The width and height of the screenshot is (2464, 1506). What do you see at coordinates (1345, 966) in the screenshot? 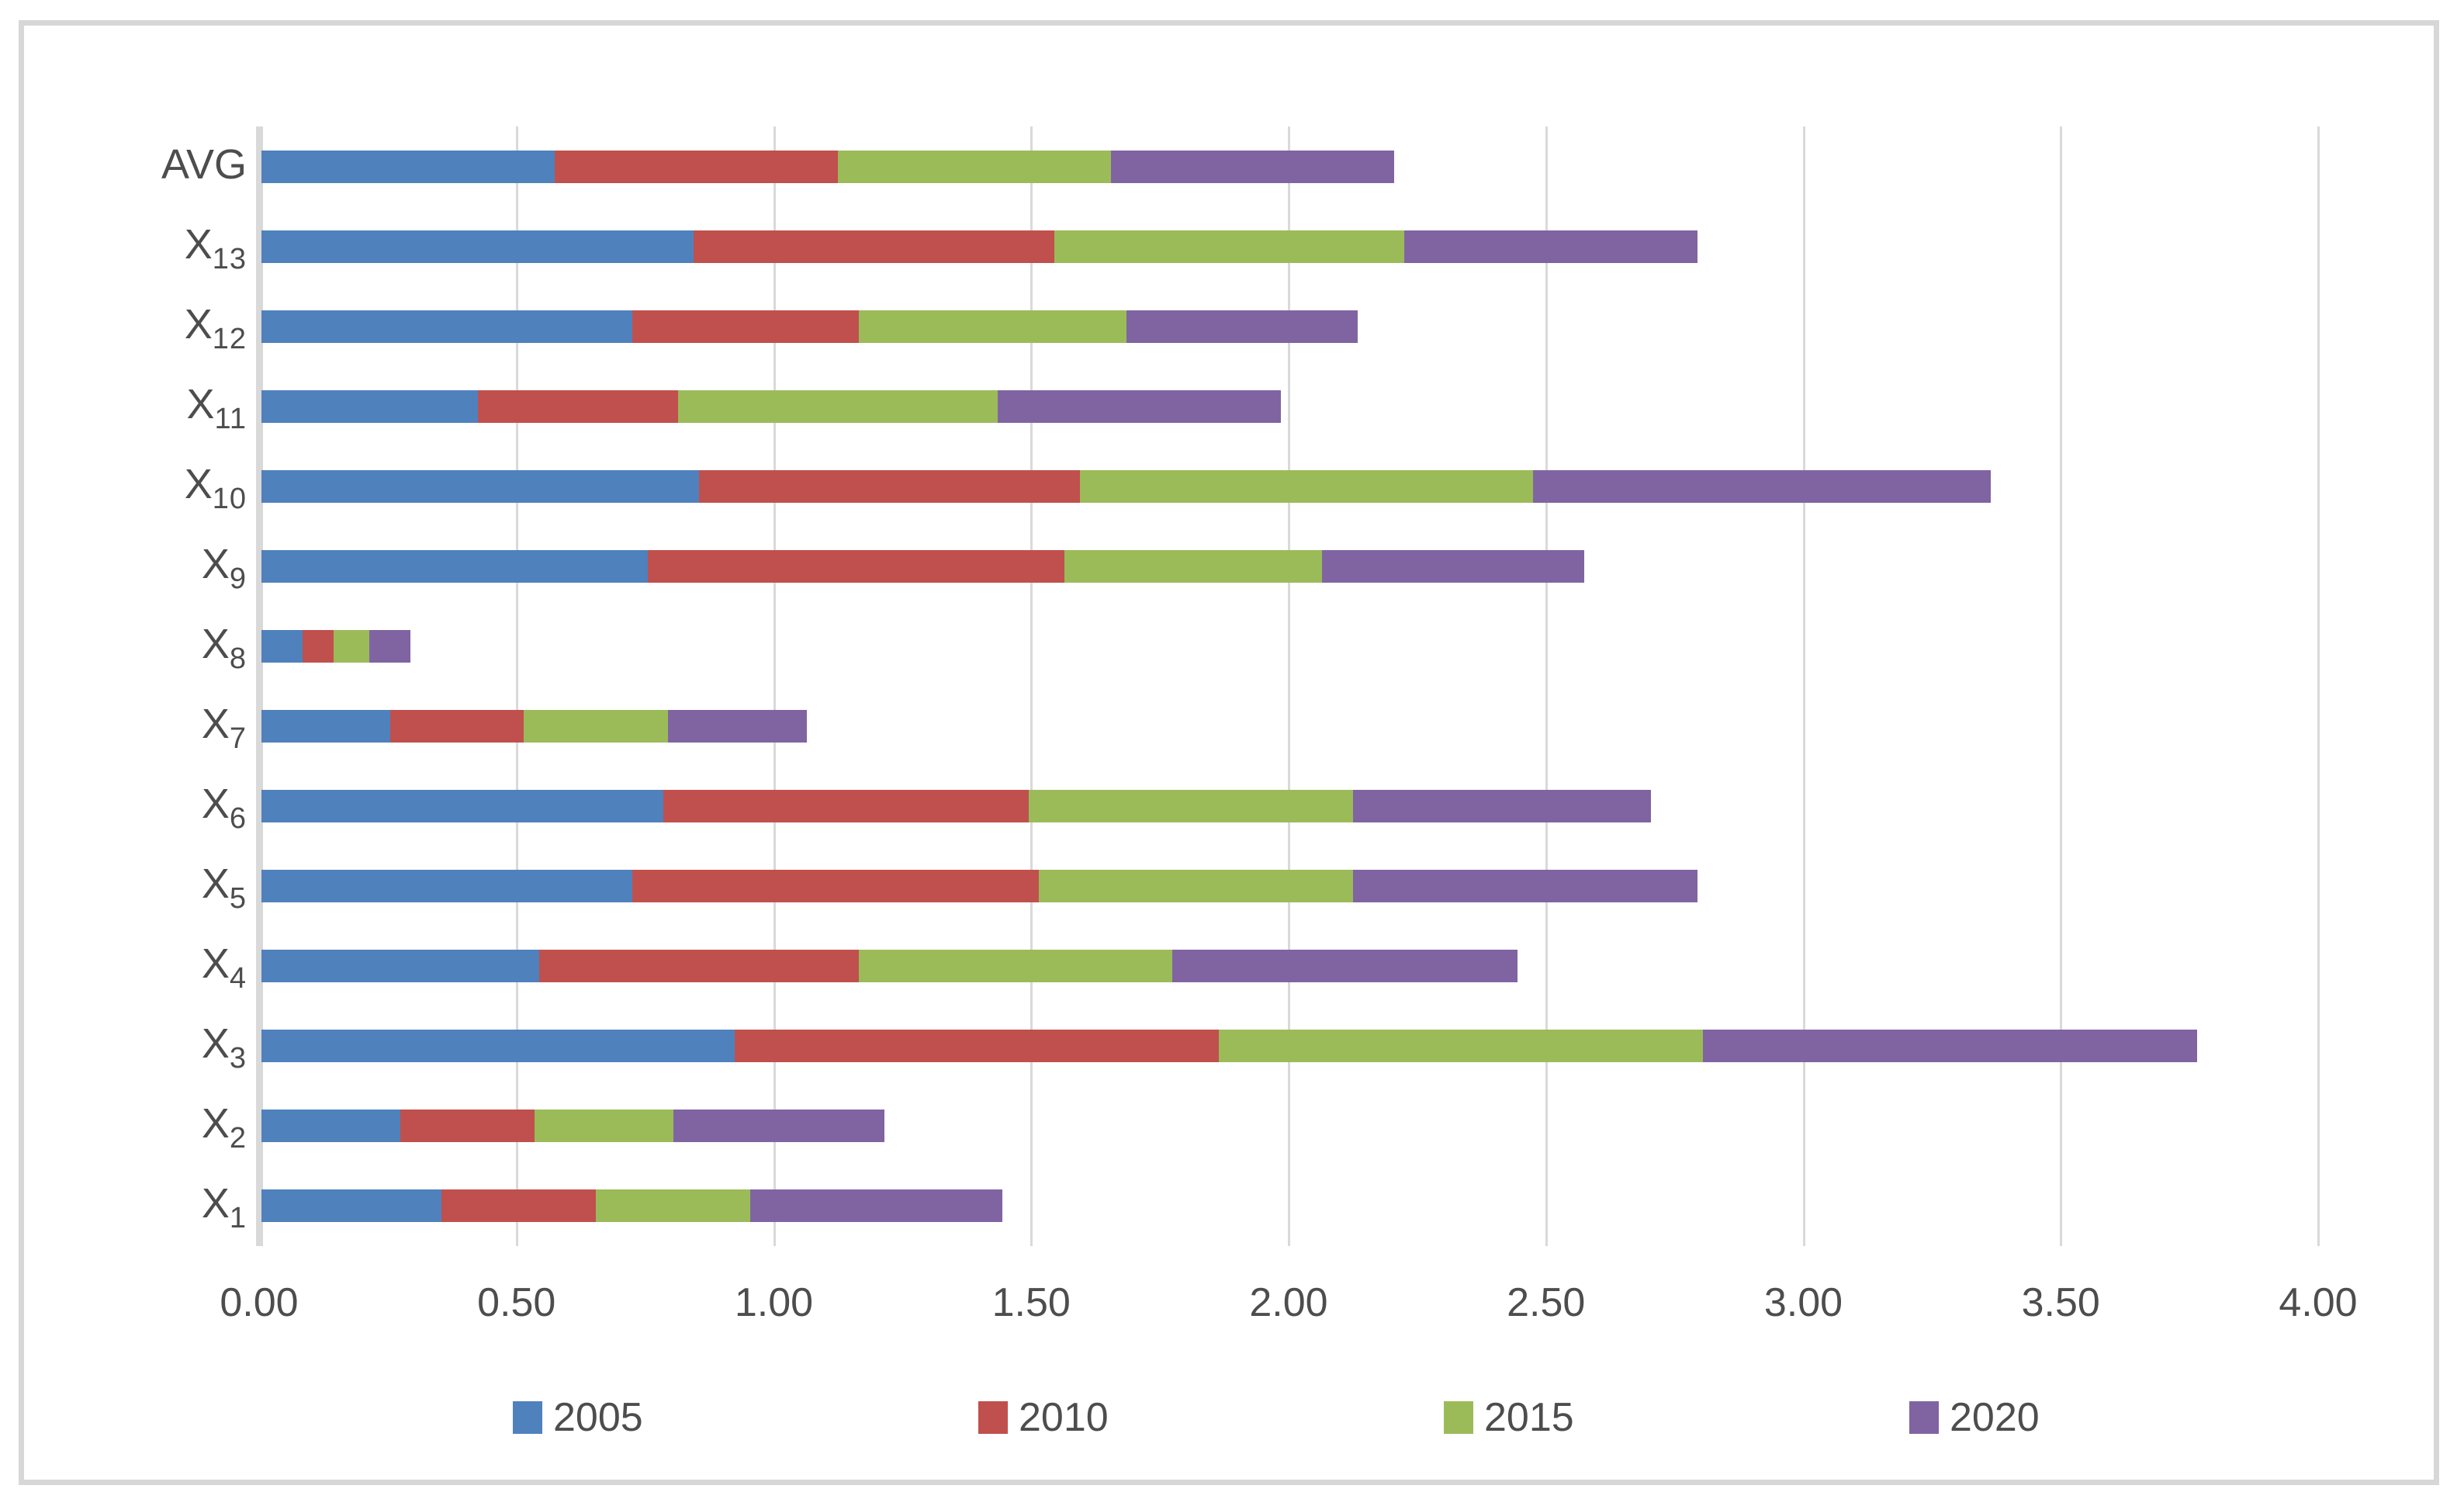
I see `bar-segment-x4-2020` at bounding box center [1345, 966].